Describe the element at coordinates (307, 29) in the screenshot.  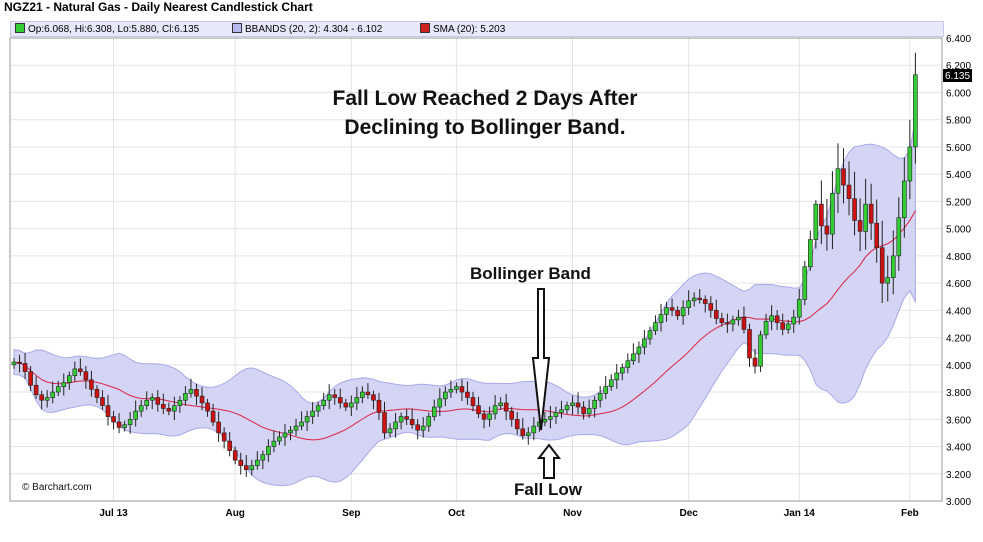
I see `legend-bbands: BBANDS (20, 2): 4.304 - 6.102` at that location.